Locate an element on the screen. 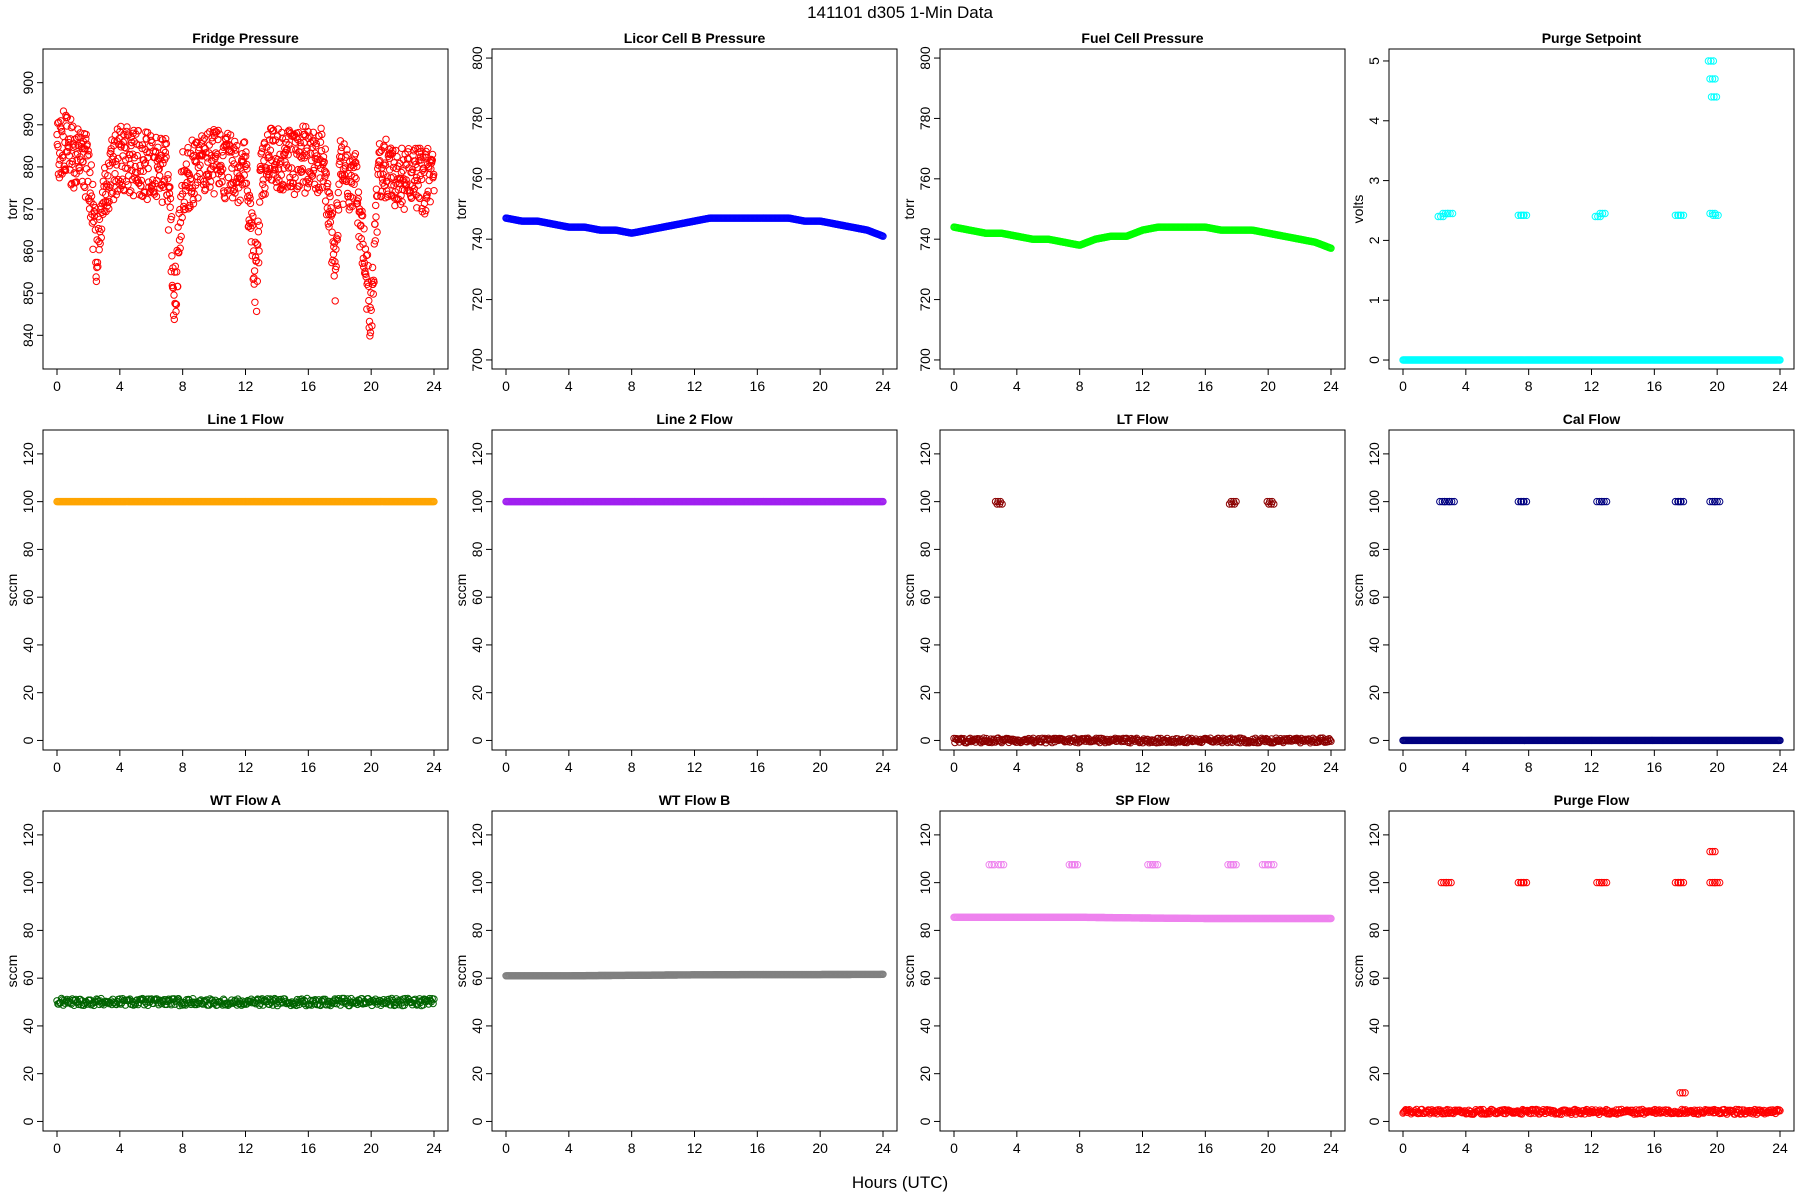 This screenshot has width=1800, height=1200. y-tick-label: 4 is located at coordinates (1374, 121).